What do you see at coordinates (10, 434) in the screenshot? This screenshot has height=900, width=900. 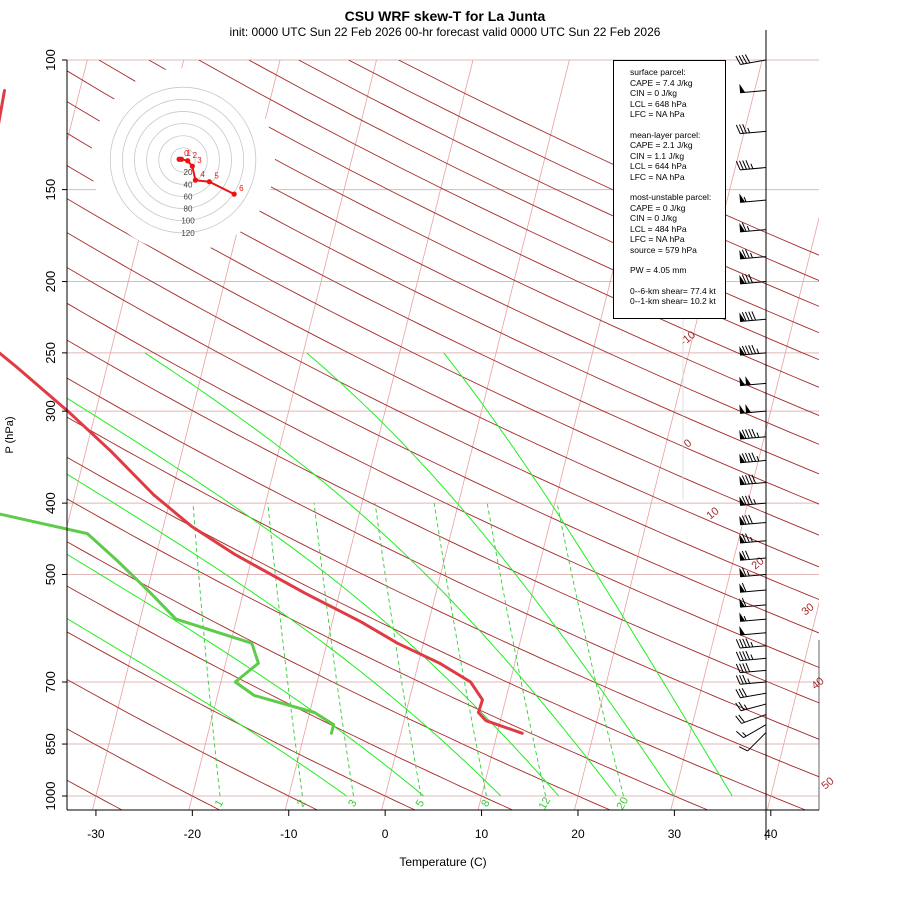 I see `y-axis-label: P (hPa)` at bounding box center [10, 434].